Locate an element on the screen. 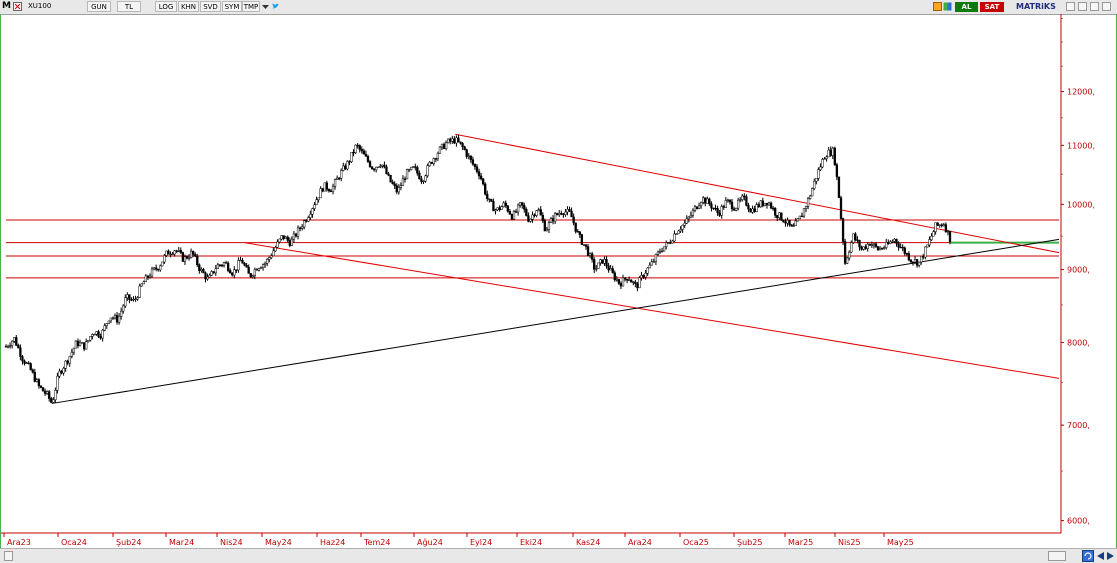  sym-button: SYM is located at coordinates (232, 6).